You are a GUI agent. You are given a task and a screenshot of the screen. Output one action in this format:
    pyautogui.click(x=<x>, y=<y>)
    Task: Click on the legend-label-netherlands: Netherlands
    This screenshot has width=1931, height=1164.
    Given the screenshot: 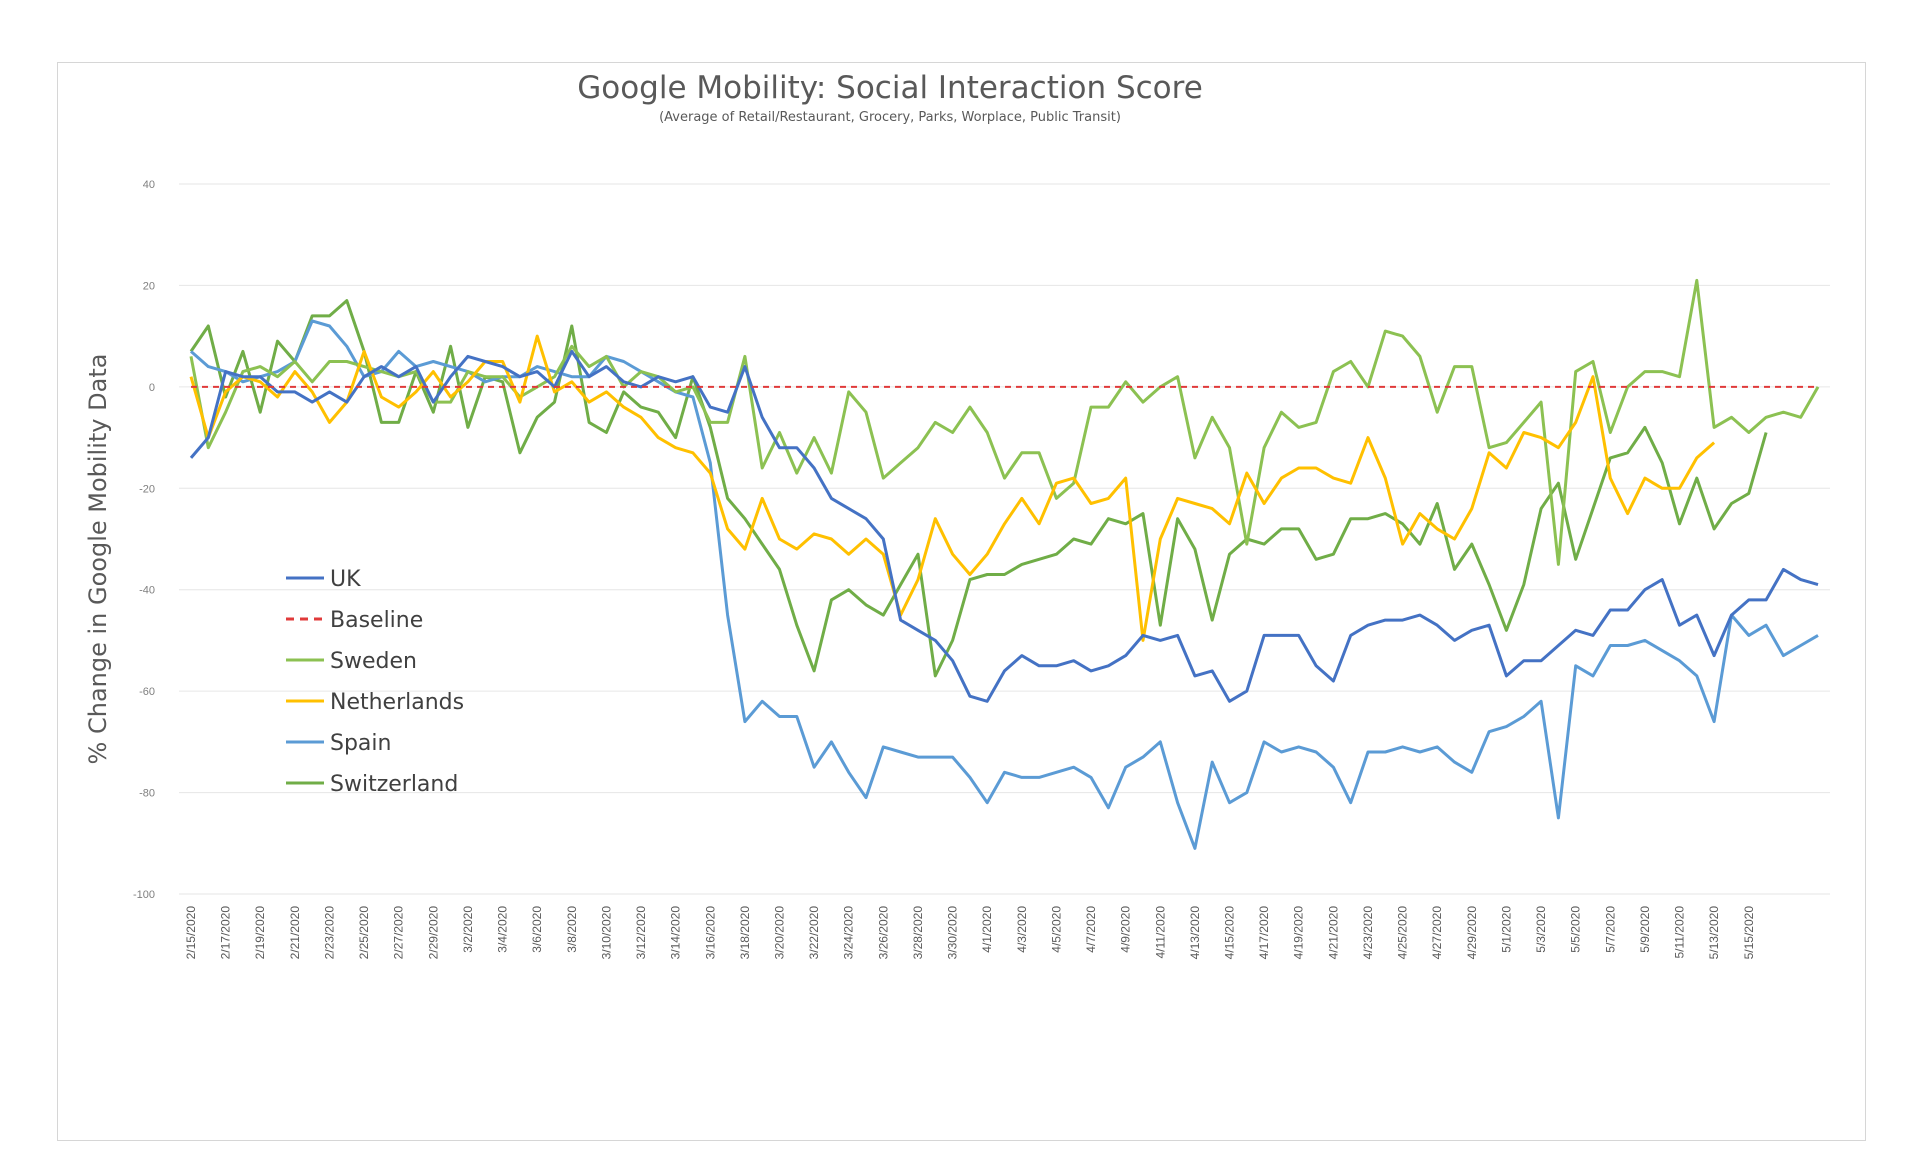 What is the action you would take?
    pyautogui.click(x=397, y=702)
    